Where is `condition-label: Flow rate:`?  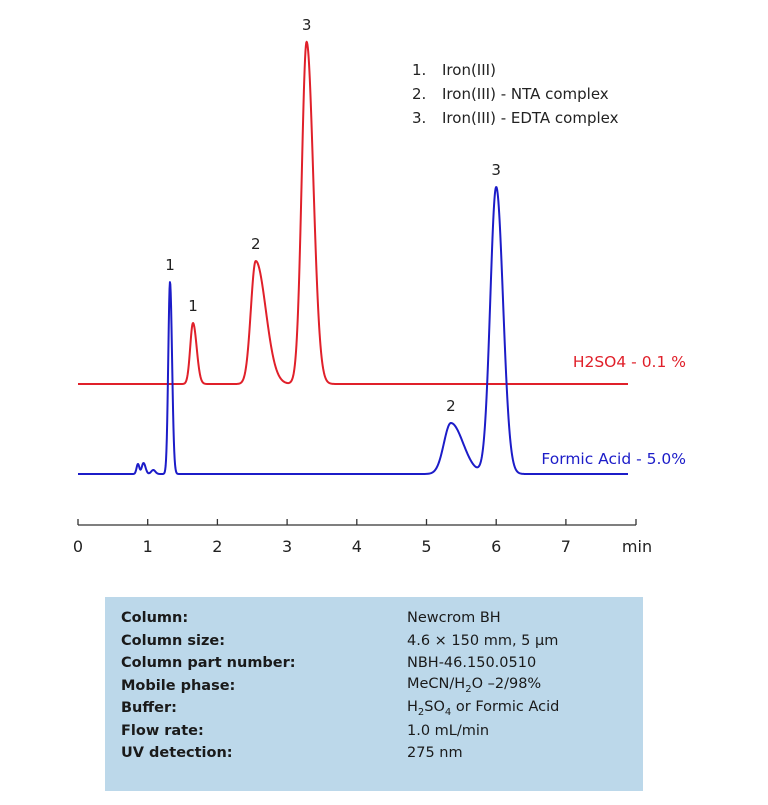
condition-label: Flow rate: is located at coordinates (162, 730).